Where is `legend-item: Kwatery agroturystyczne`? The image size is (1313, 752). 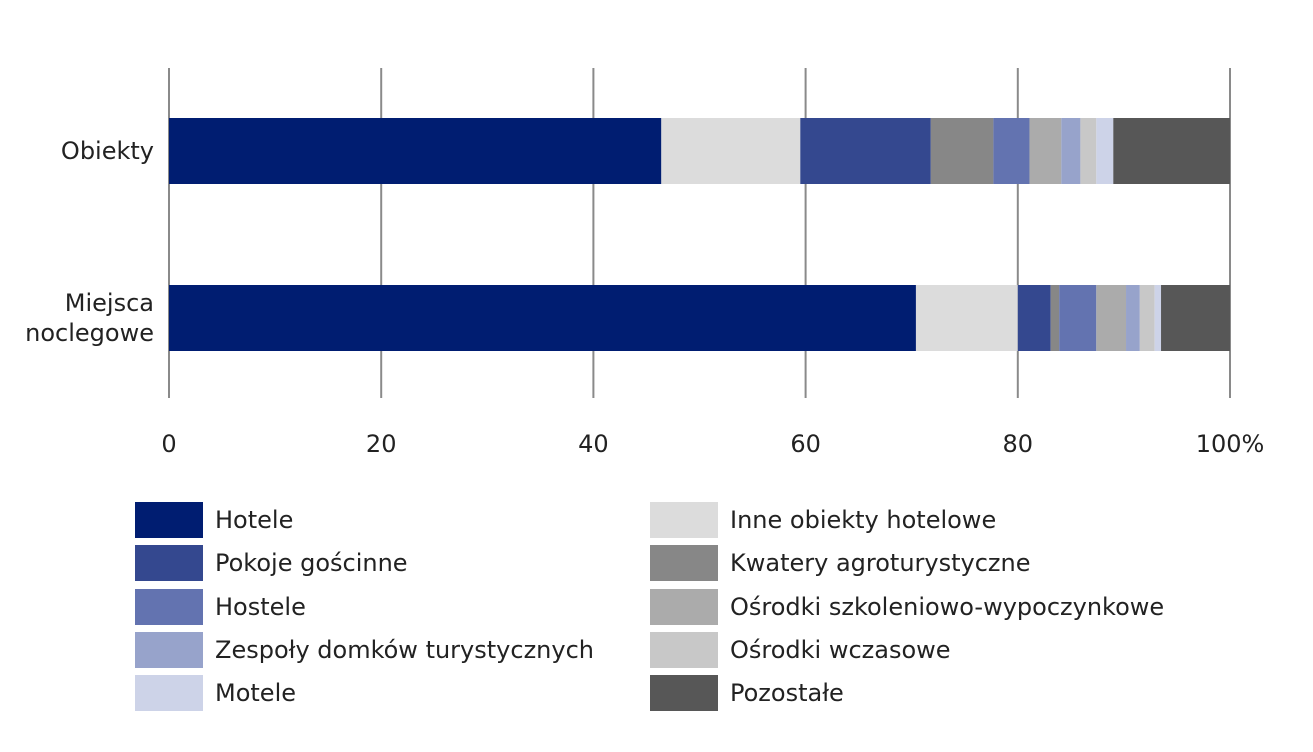 legend-item: Kwatery agroturystyczne is located at coordinates (840, 563).